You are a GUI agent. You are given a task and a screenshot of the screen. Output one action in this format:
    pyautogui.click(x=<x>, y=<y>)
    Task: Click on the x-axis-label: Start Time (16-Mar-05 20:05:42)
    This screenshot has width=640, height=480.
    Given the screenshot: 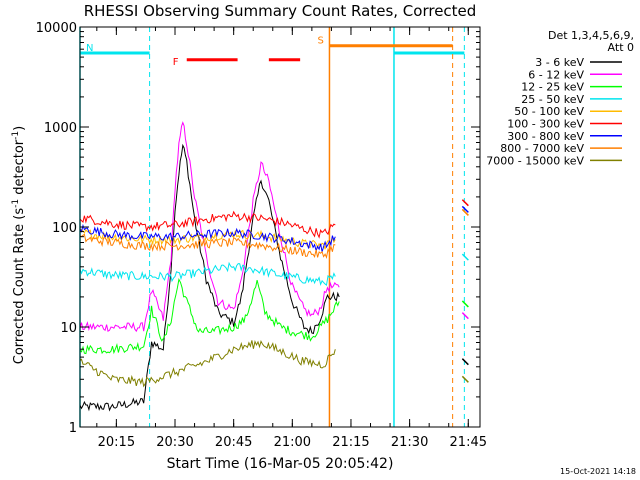 What is the action you would take?
    pyautogui.click(x=280, y=464)
    